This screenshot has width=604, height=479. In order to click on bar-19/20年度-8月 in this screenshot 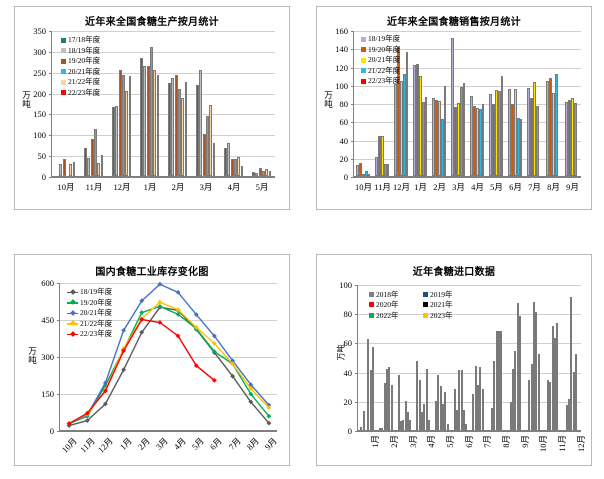, I will do `click(550, 127)`.